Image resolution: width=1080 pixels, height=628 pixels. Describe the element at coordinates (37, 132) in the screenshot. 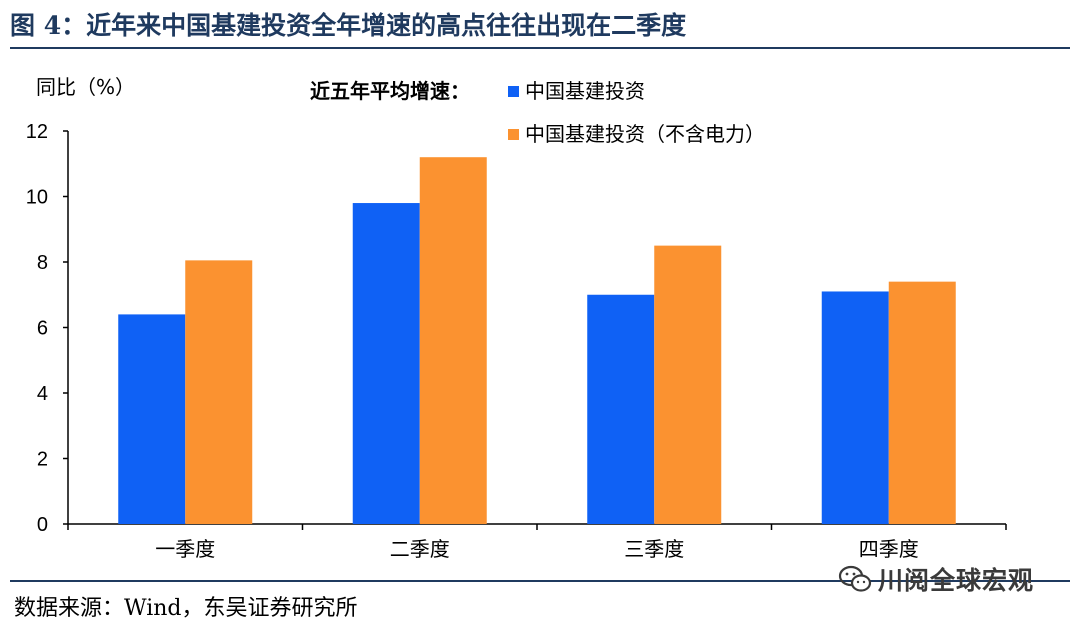

I see `y-tick-label: 12` at that location.